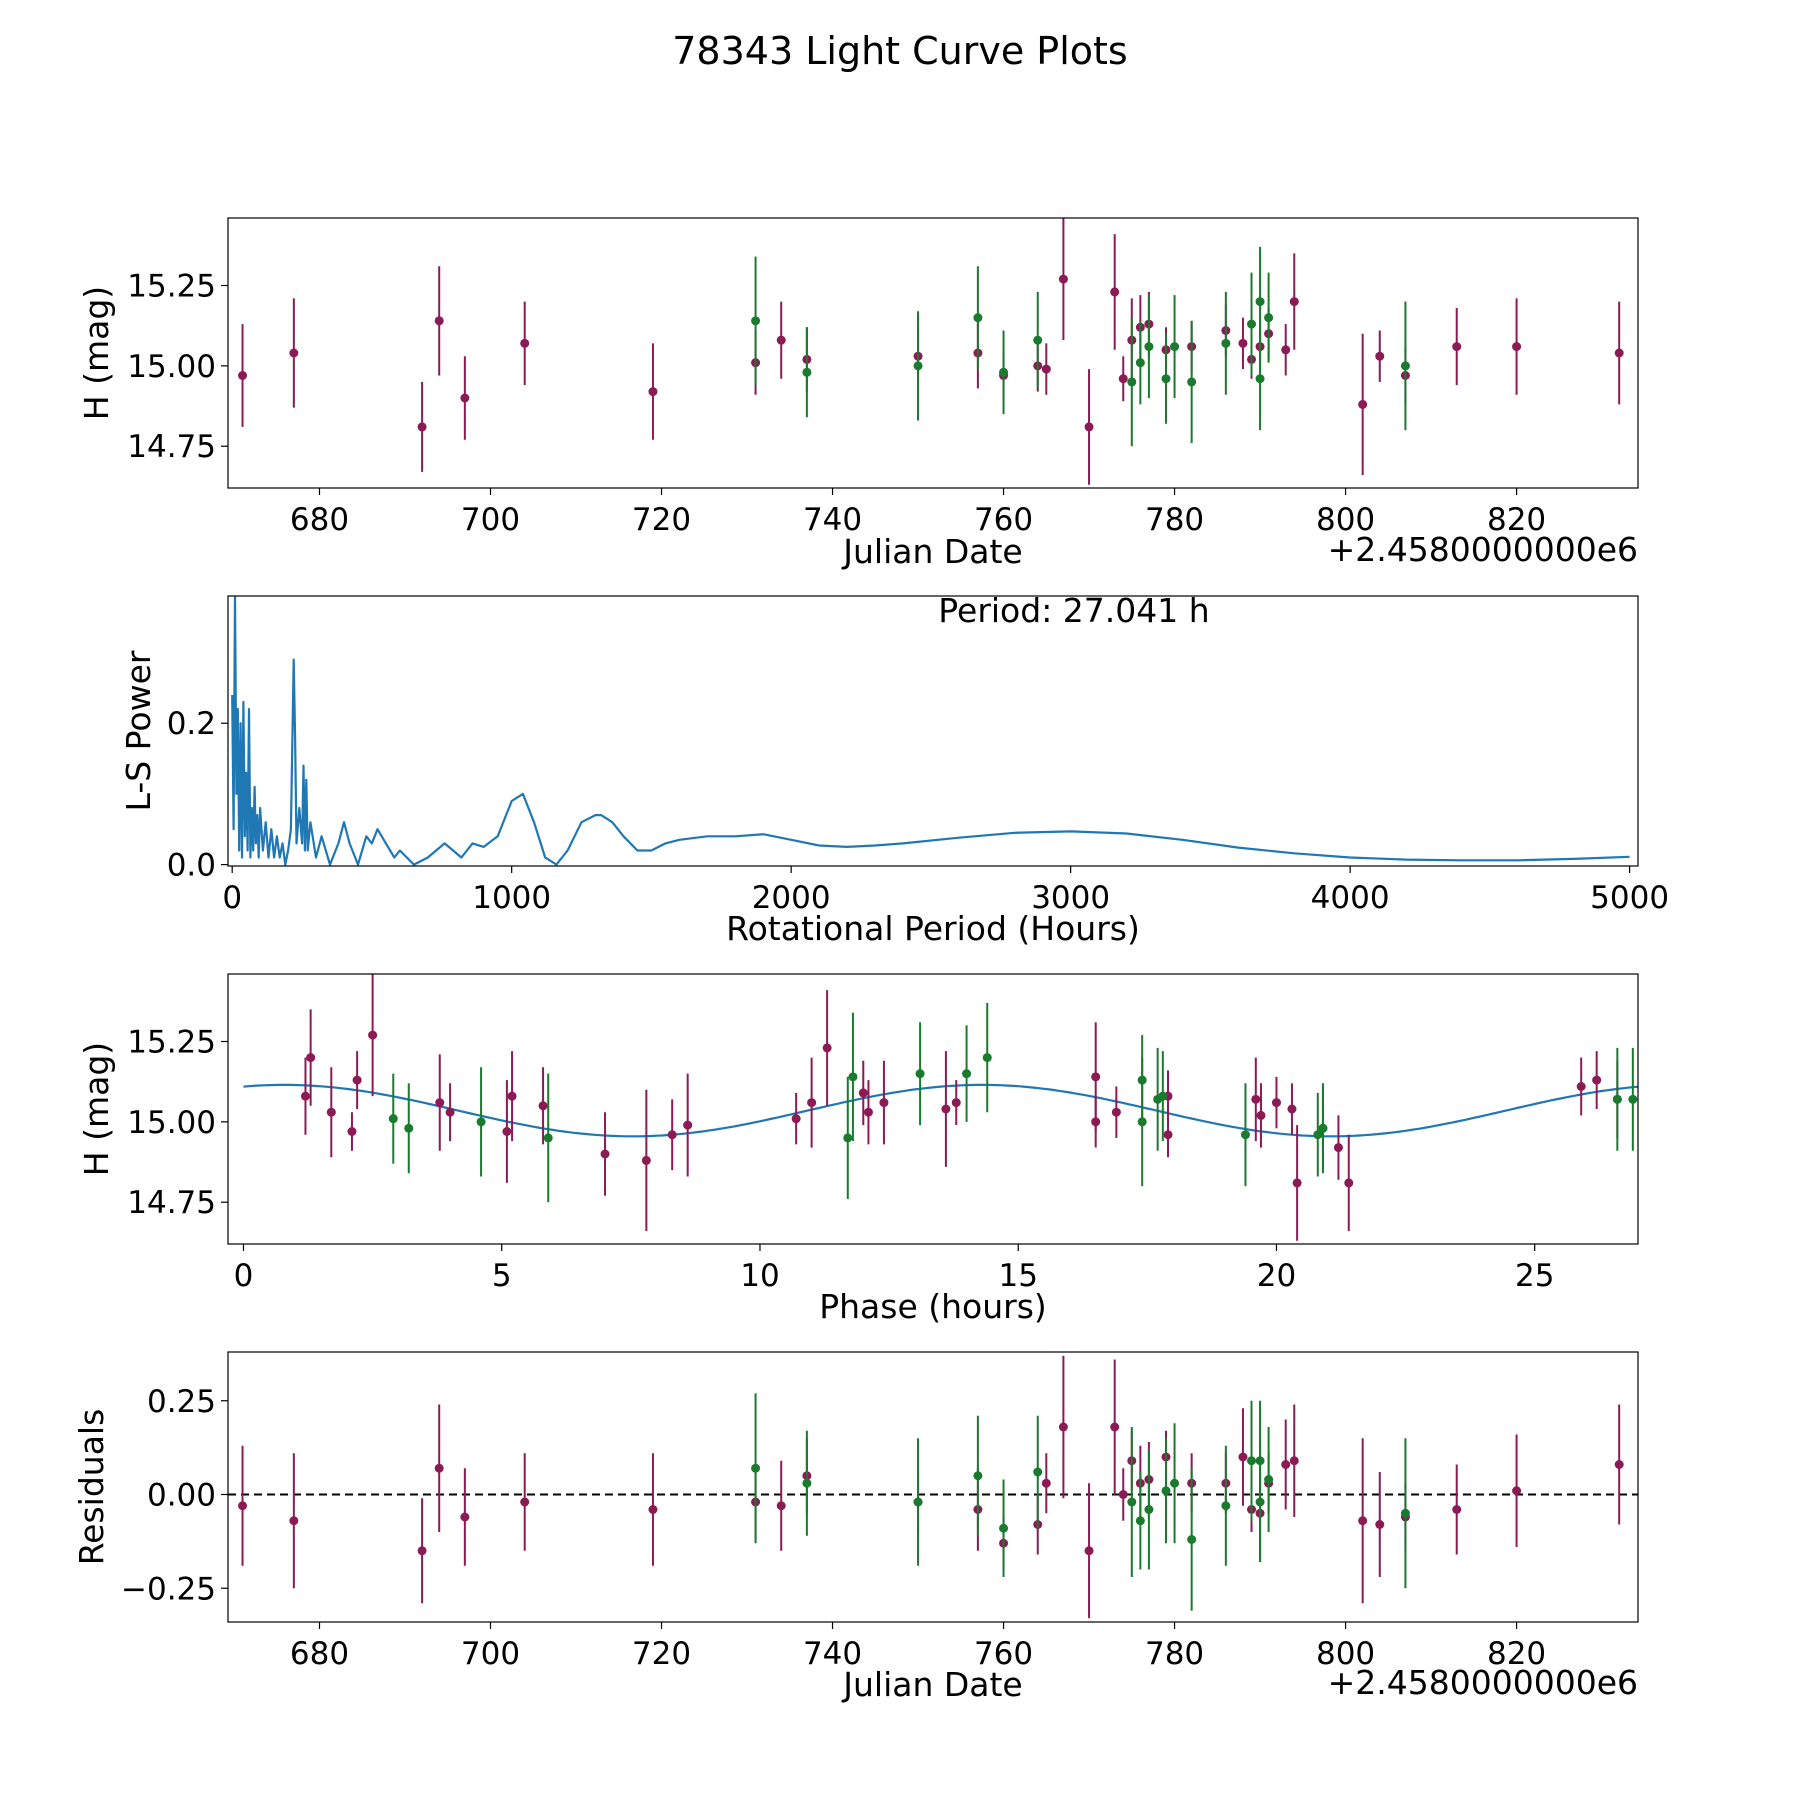 The image size is (1800, 1800). Describe the element at coordinates (940, 1107) in the screenshot. I see `phased-light-curve-data` at that location.